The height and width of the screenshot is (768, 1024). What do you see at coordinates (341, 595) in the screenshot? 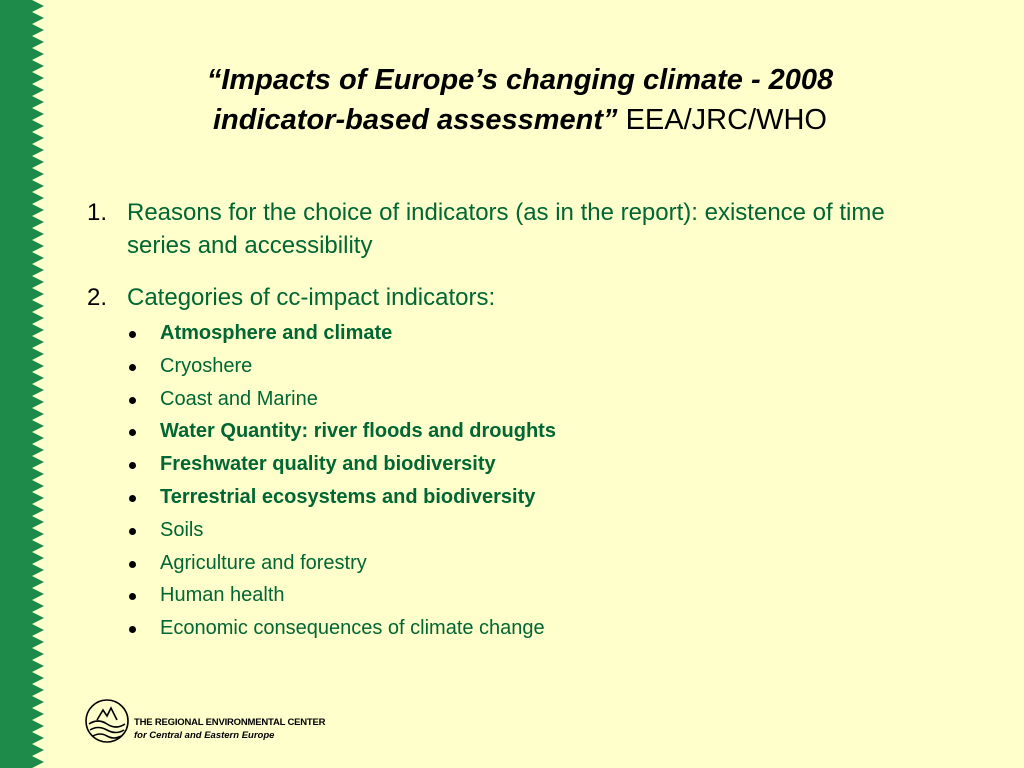
I see `category-item: Human health` at bounding box center [341, 595].